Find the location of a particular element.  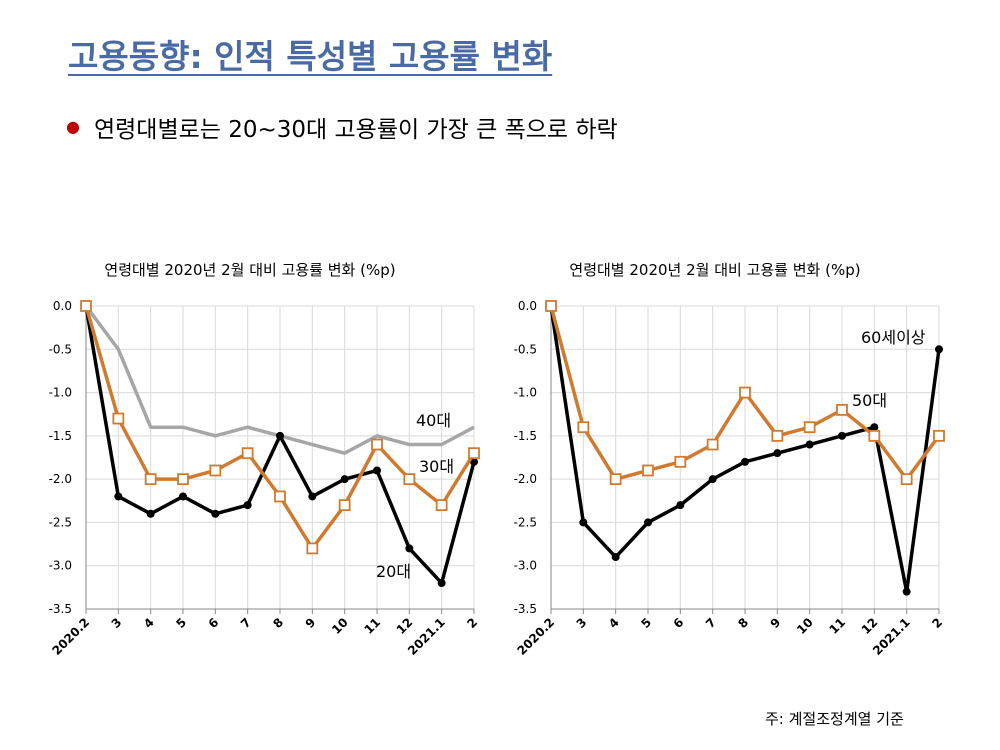

series-annotation: 50대 is located at coordinates (869, 400).